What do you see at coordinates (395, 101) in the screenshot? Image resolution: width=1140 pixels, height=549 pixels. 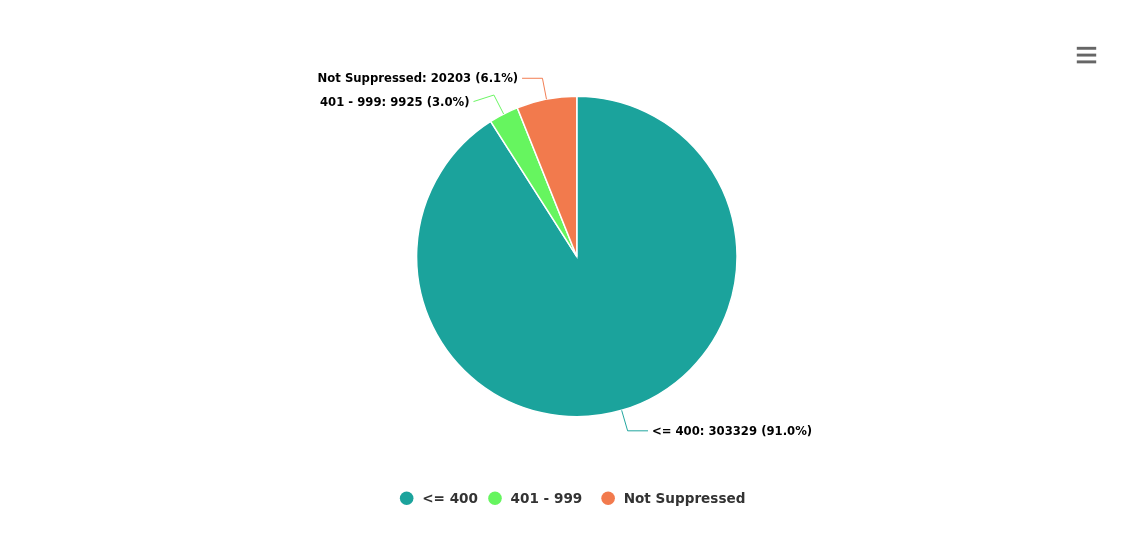 I see `category-label: 401 - 999: 9925 (3.0%)` at bounding box center [395, 101].